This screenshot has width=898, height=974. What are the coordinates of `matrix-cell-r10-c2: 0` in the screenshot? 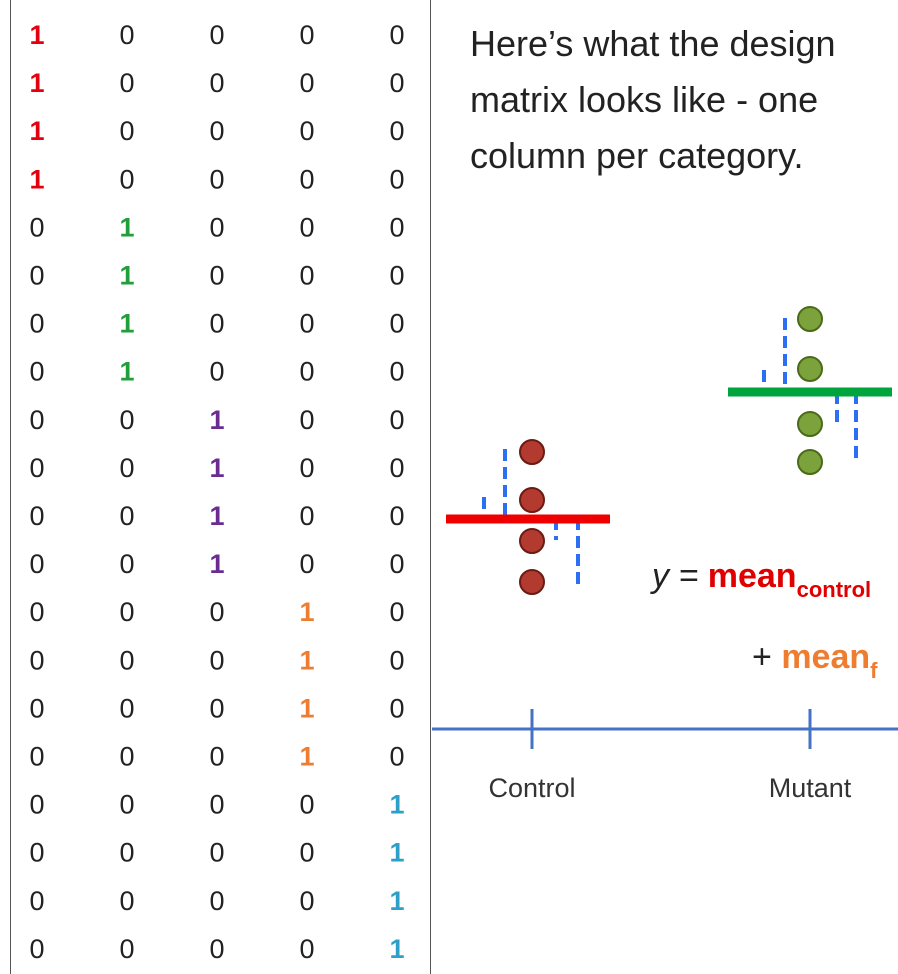 It's located at (126, 468).